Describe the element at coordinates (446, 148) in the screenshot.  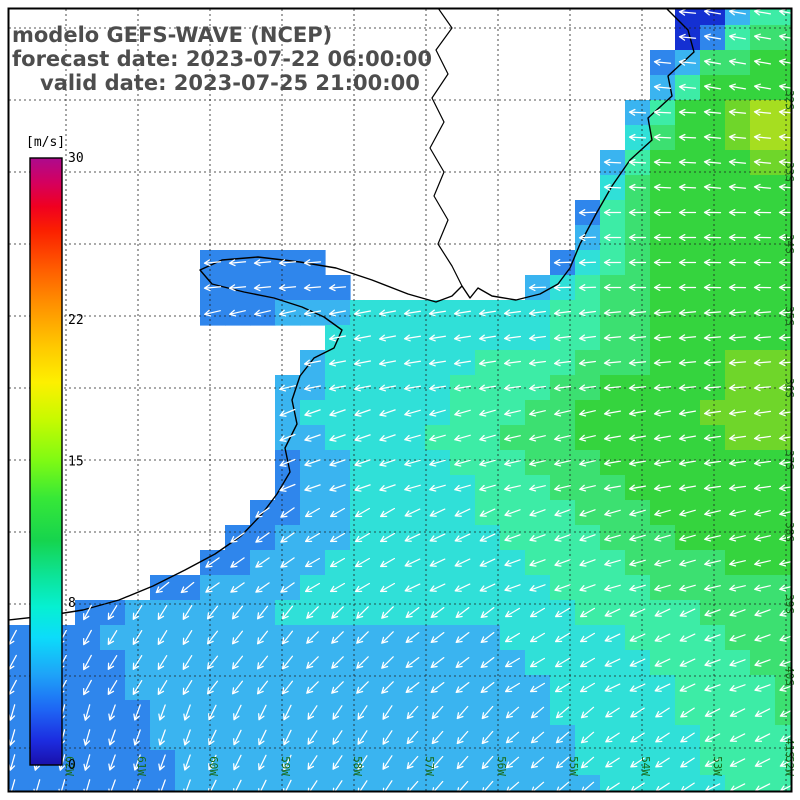
I see `river` at that location.